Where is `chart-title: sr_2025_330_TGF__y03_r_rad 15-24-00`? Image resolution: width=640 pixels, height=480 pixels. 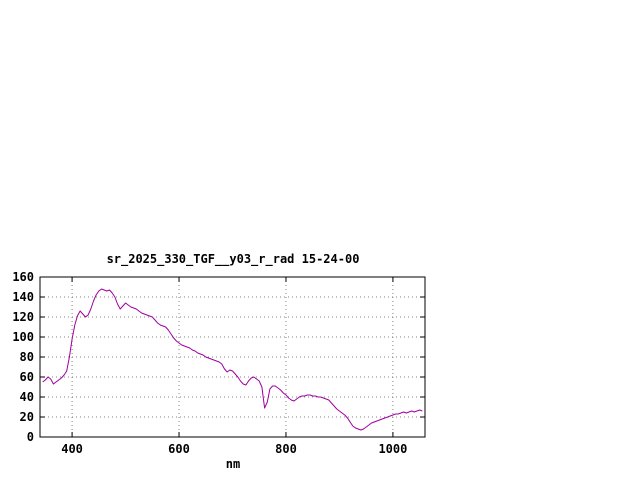
chart-title: sr_2025_330_TGF__y03_r_rad 15-24-00 is located at coordinates (233, 259).